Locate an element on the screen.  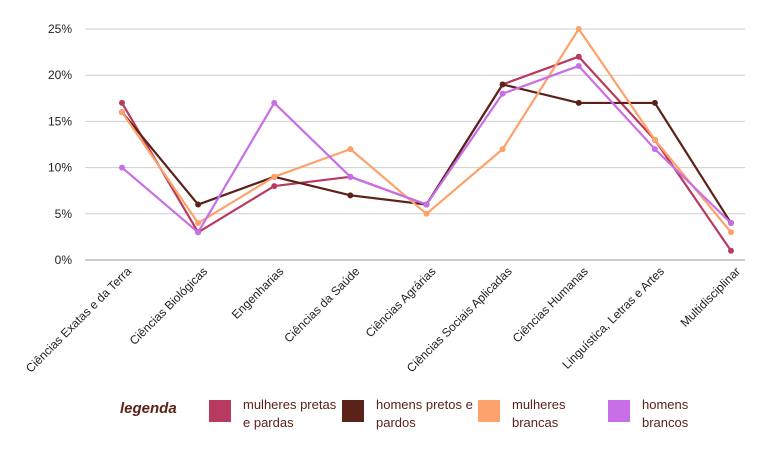
legend-item-homens-pretos-e-pardos: homens pretos e pardos is located at coordinates (409, 414).